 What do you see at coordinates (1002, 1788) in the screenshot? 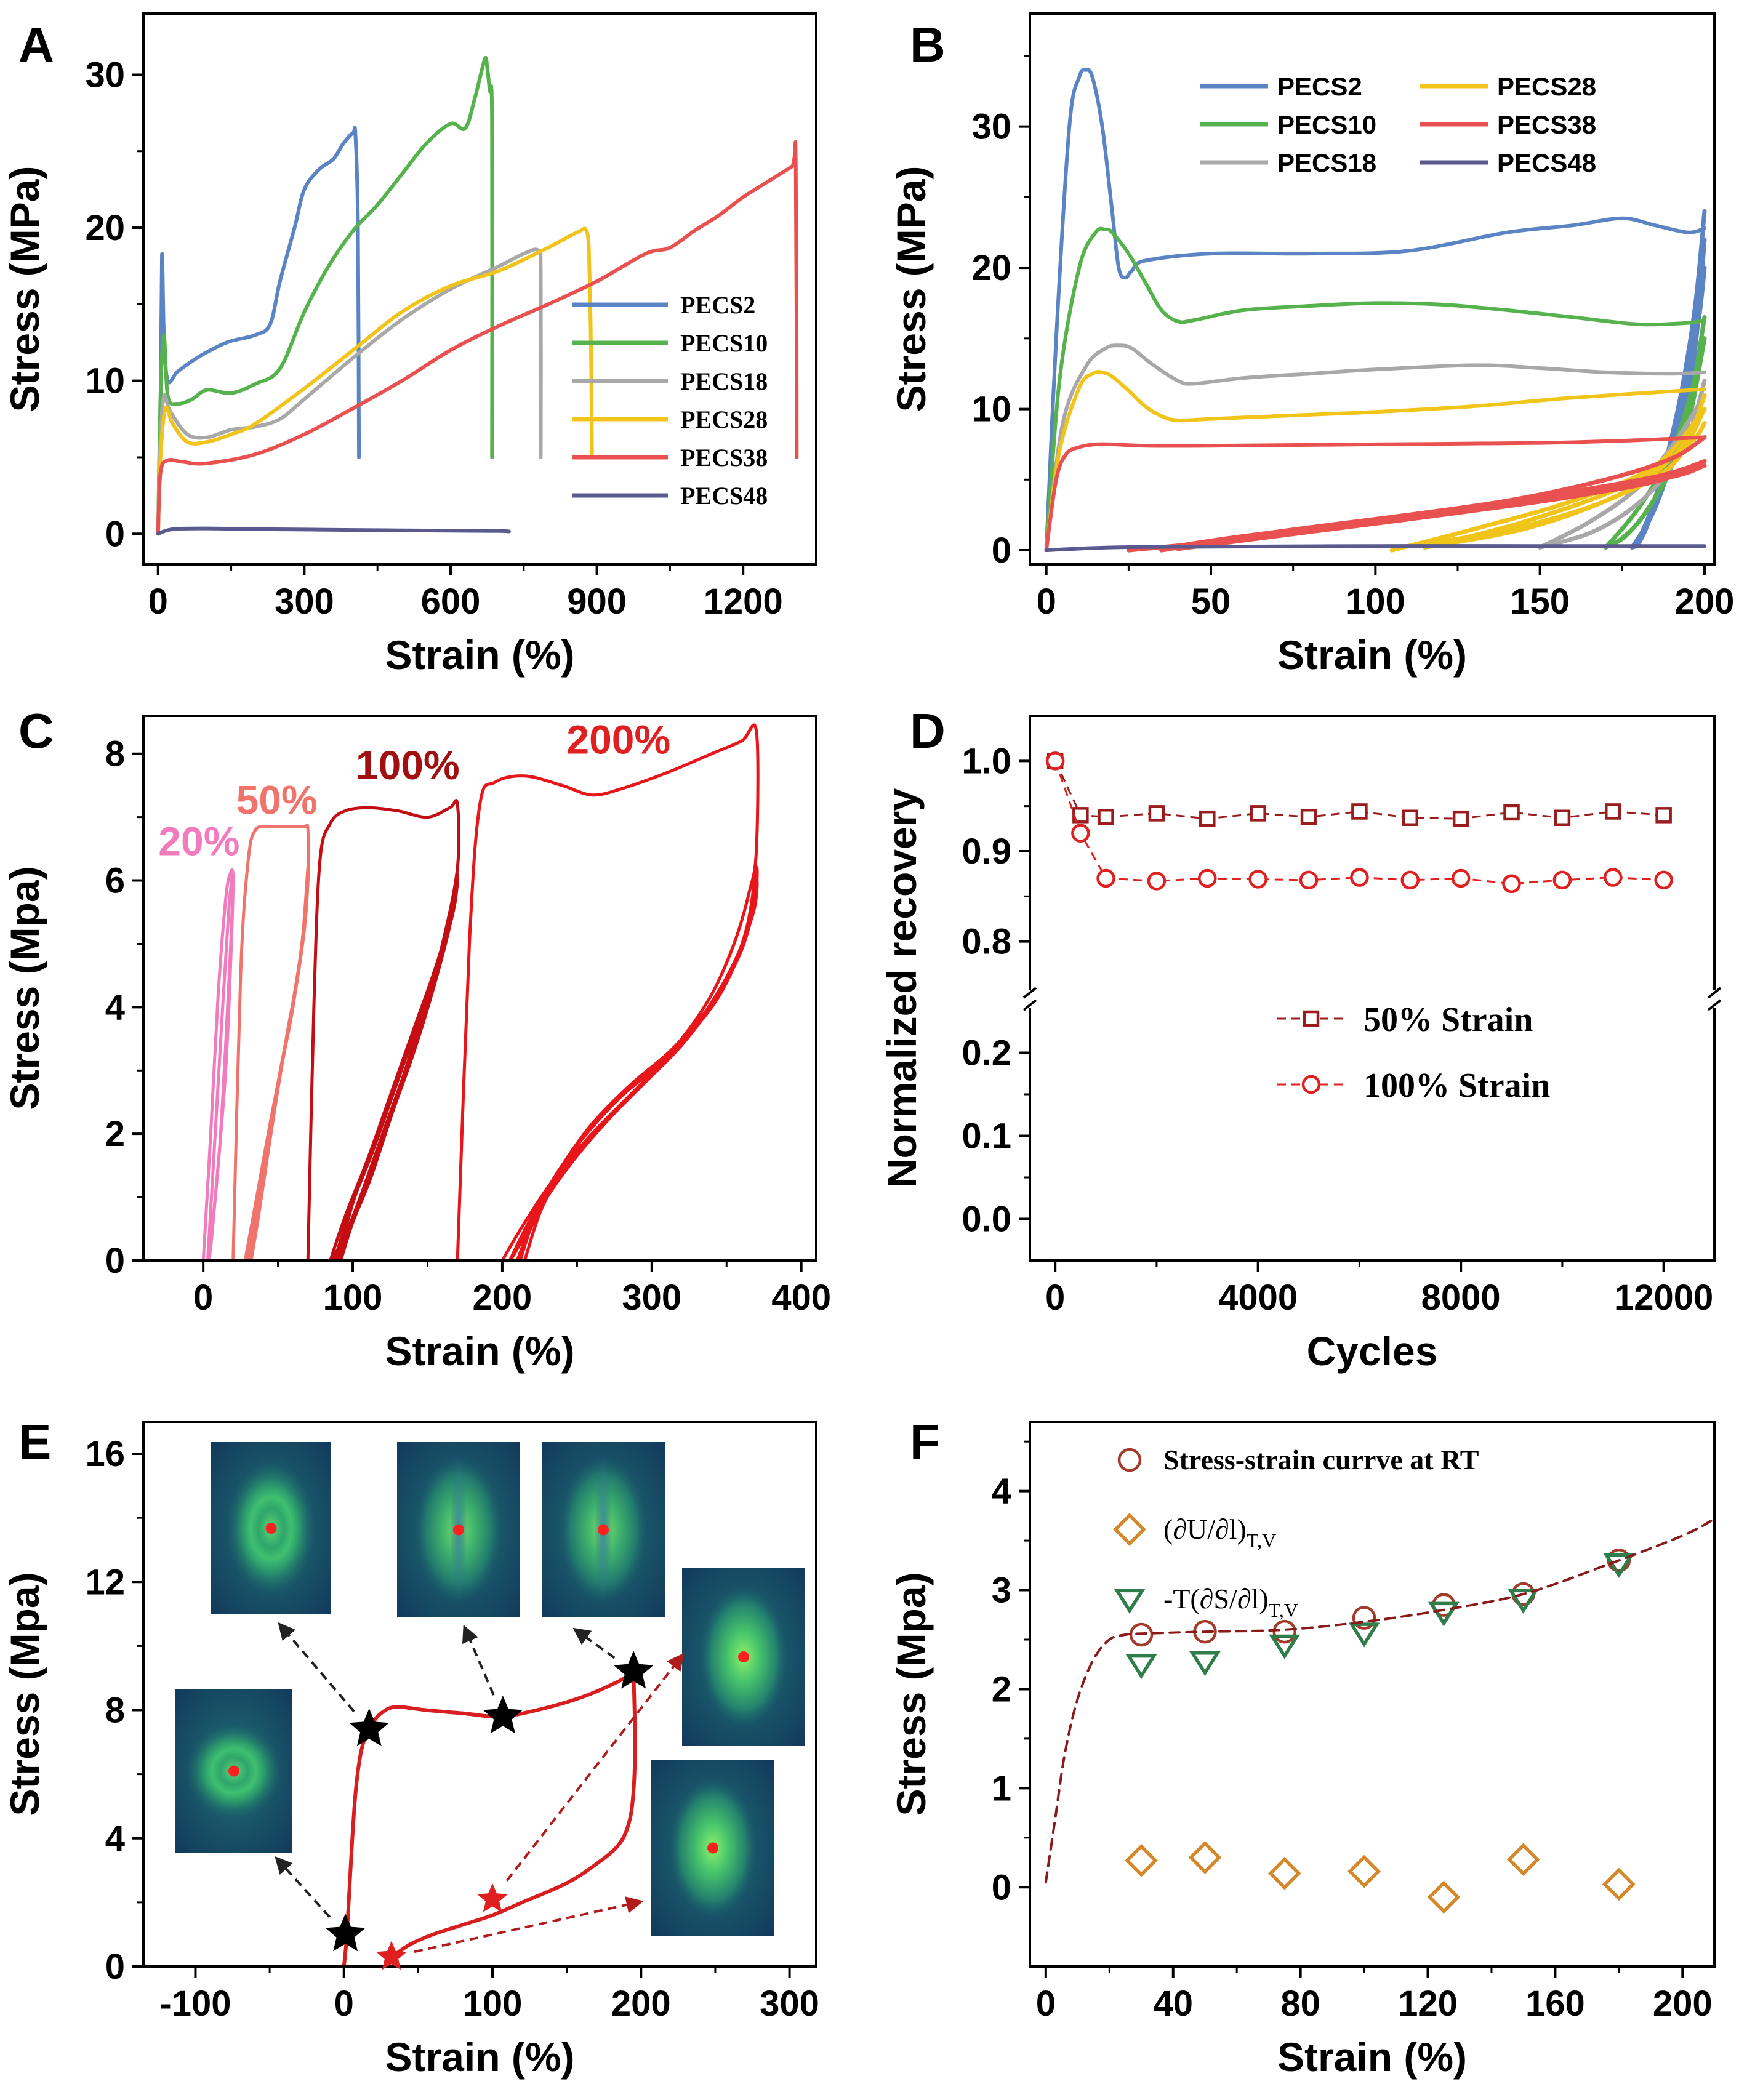
I see `y-tick-label: 1` at bounding box center [1002, 1788].